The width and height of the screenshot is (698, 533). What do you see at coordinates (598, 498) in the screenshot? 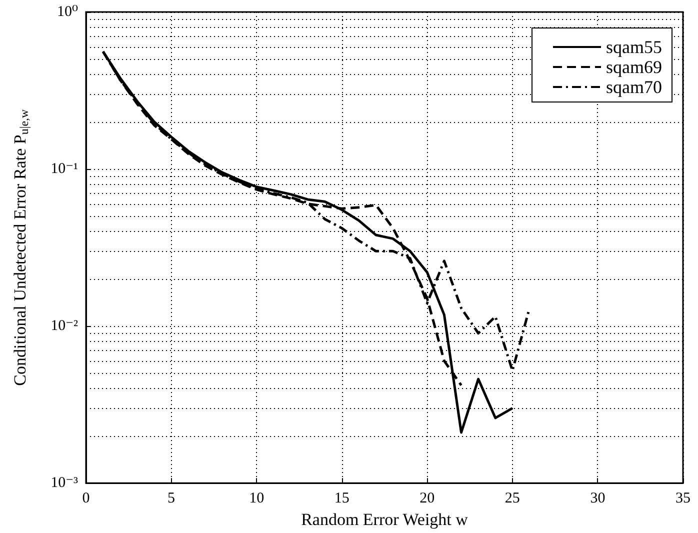
I see `x-tick-label: 30` at bounding box center [598, 498].